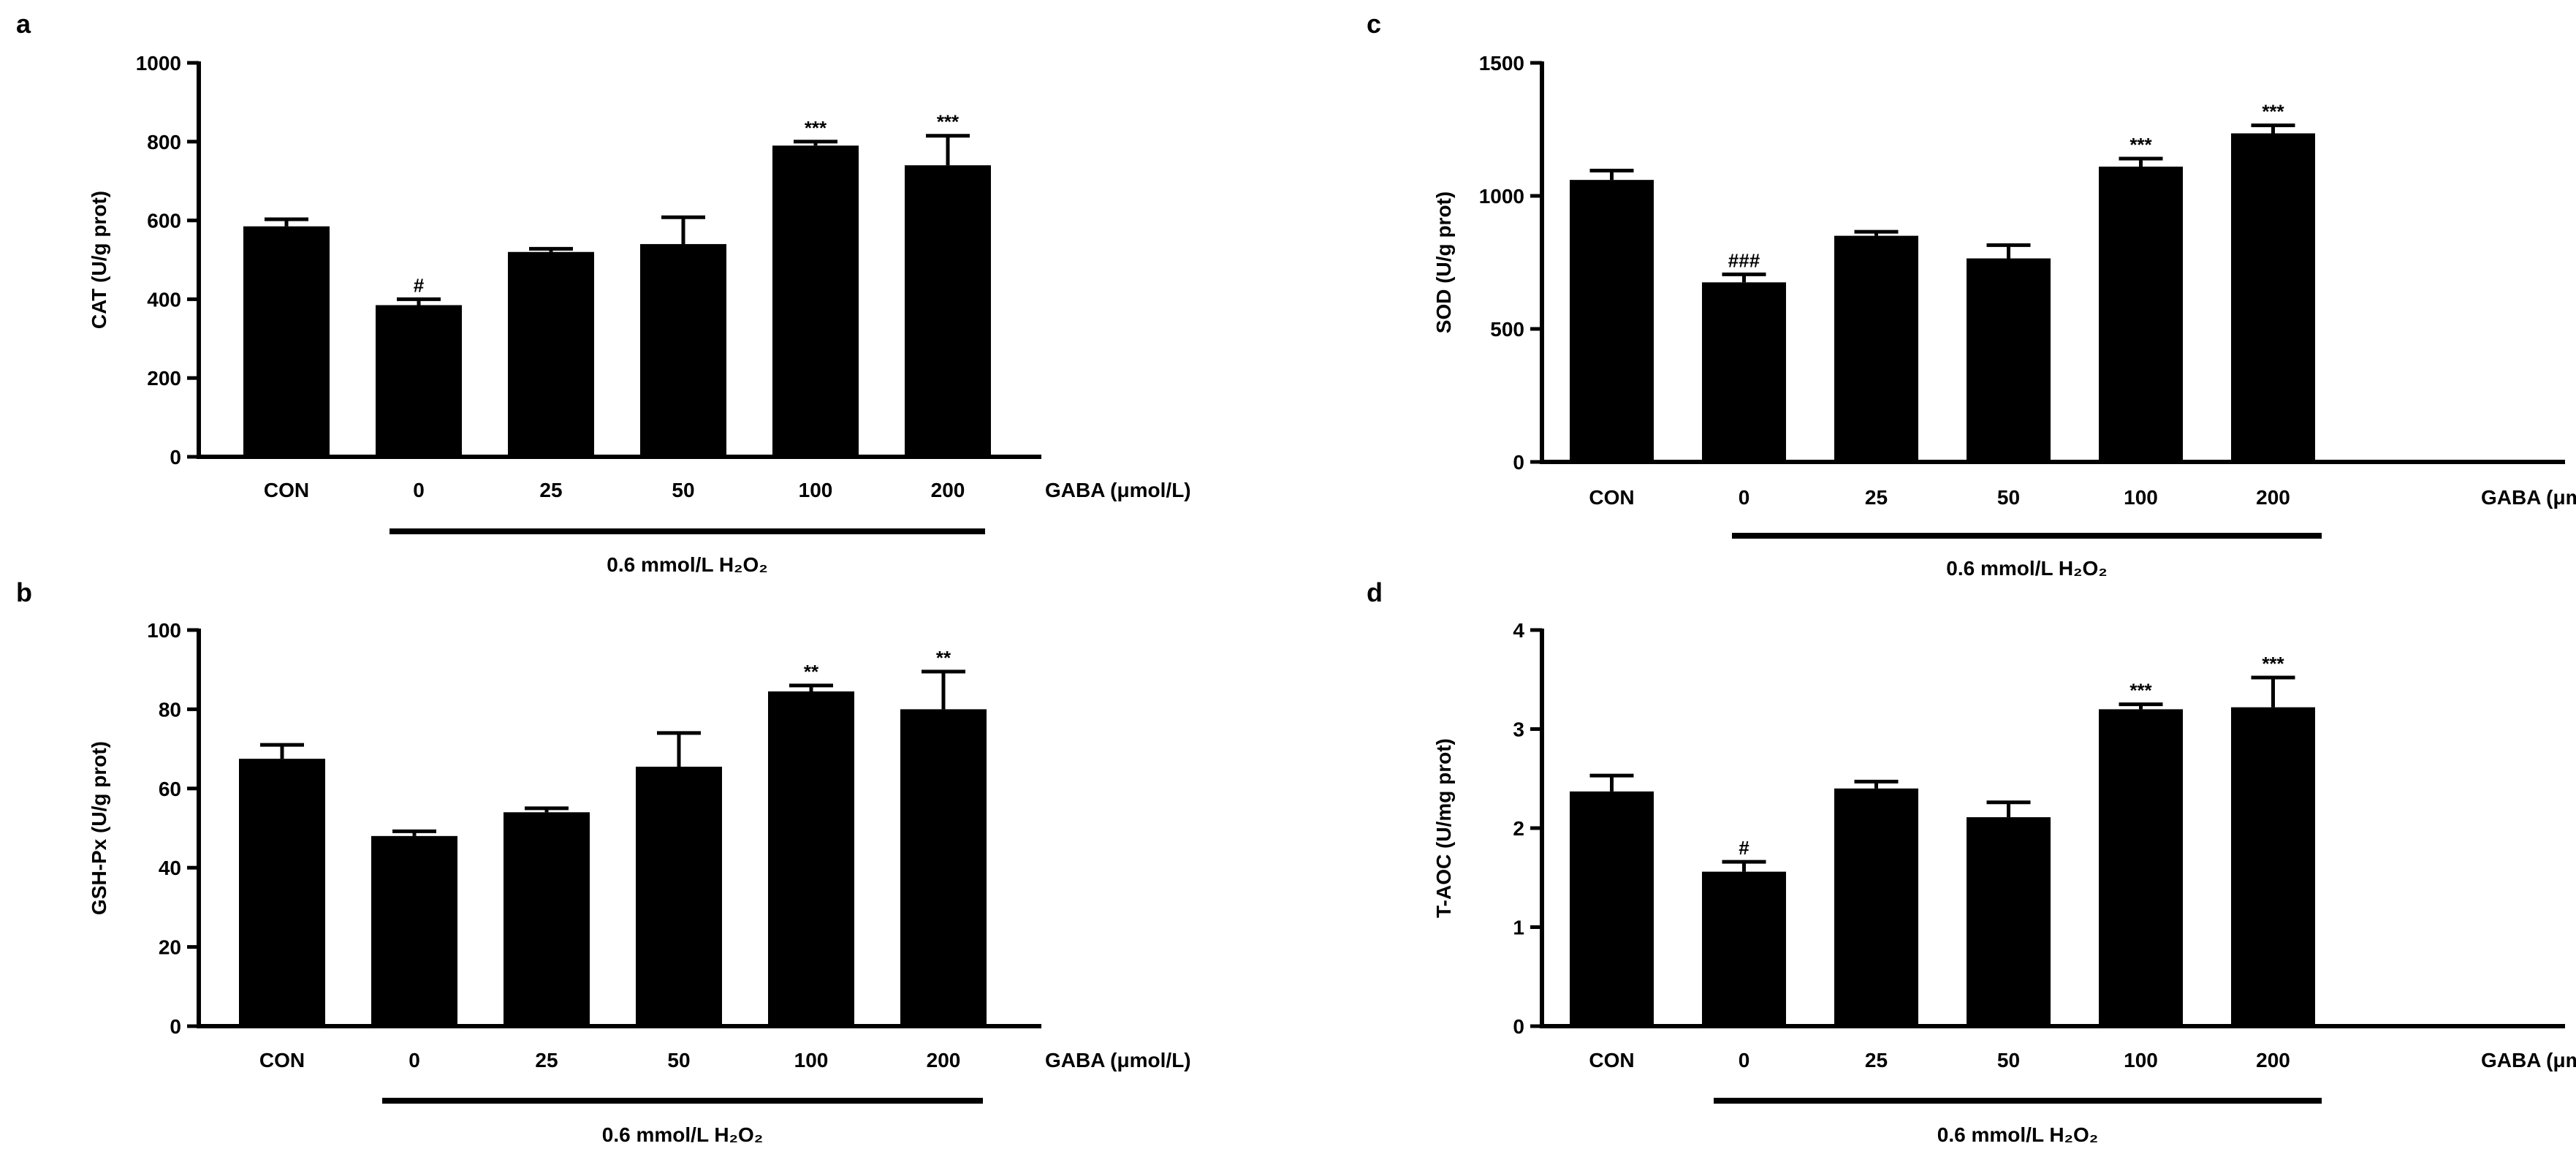 The height and width of the screenshot is (1157, 2576). Describe the element at coordinates (816, 490) in the screenshot. I see `panel-a-category-label: 100` at that location.